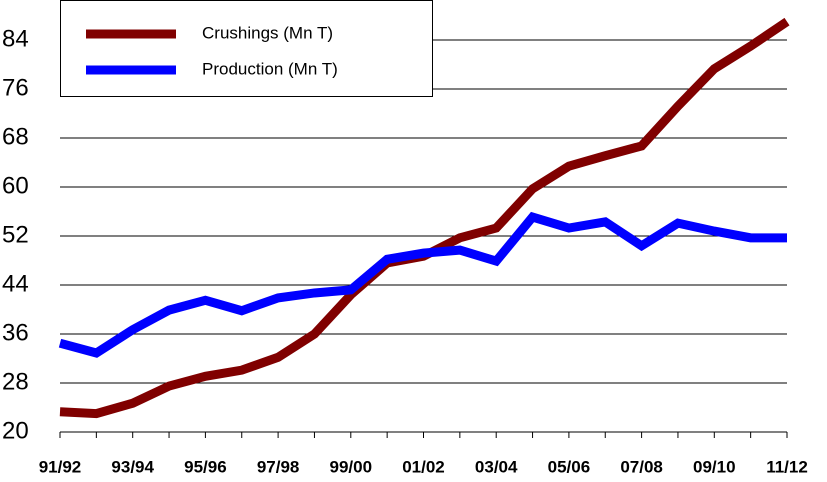  What do you see at coordinates (246, 48) in the screenshot?
I see `legend-box` at bounding box center [246, 48].